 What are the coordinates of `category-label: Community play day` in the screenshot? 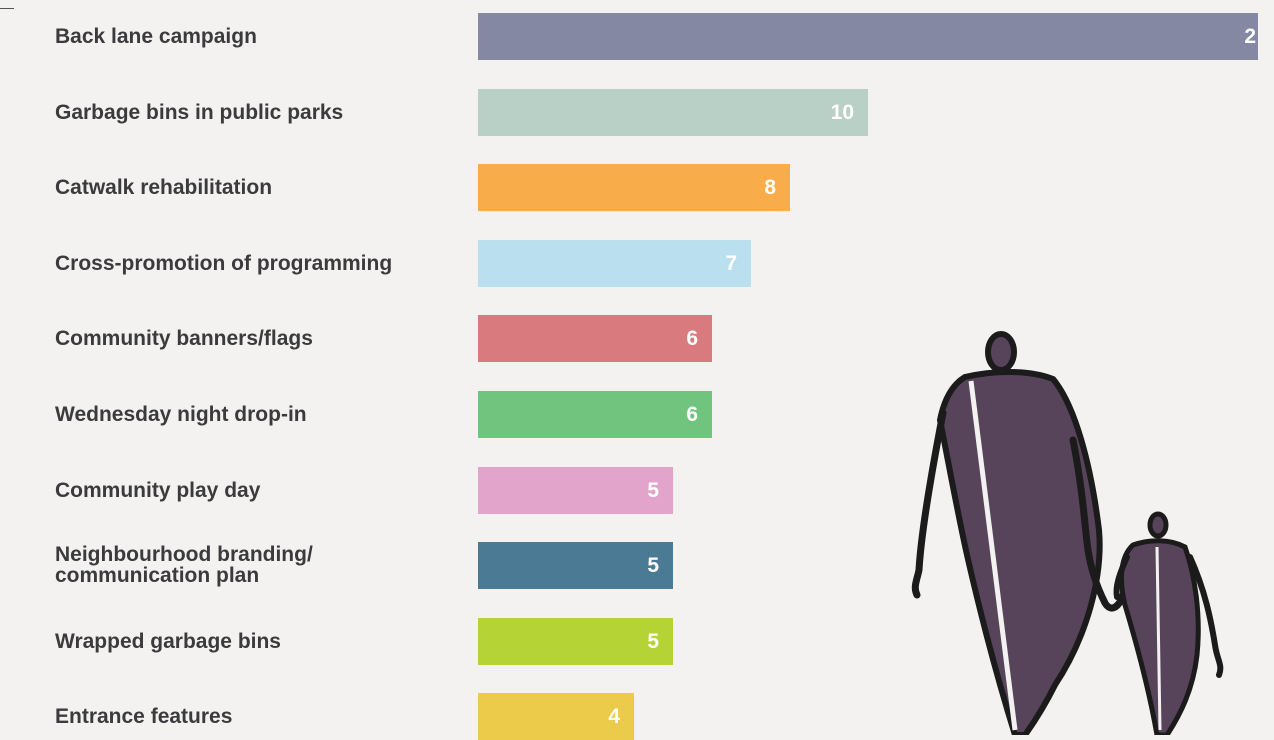 It's located at (260, 490).